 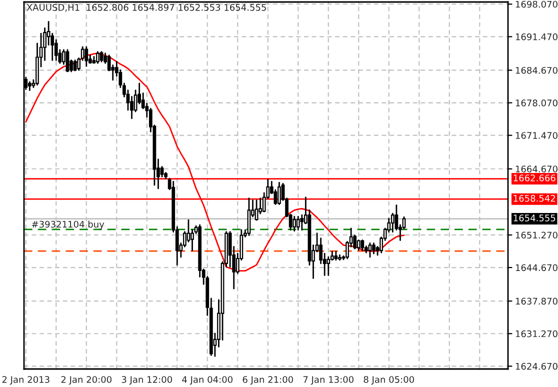 What do you see at coordinates (146, 8) in the screenshot?
I see `chart-title: XAUUSD,H1 1652.806 1654.897 1652.553 1654.555` at bounding box center [146, 8].